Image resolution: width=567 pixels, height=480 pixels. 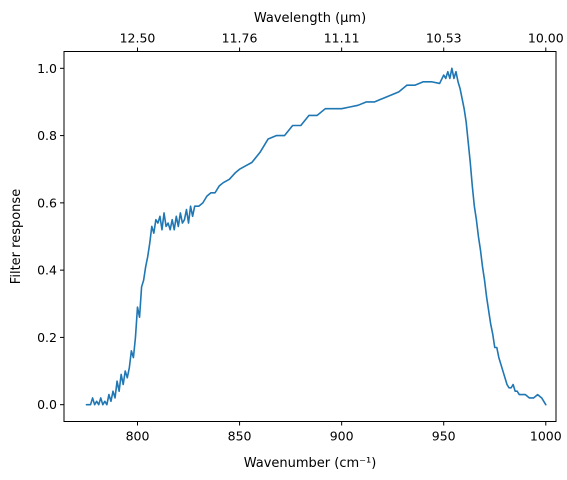 What do you see at coordinates (342, 436) in the screenshot?
I see `x-tick-label-900: 900` at bounding box center [342, 436].